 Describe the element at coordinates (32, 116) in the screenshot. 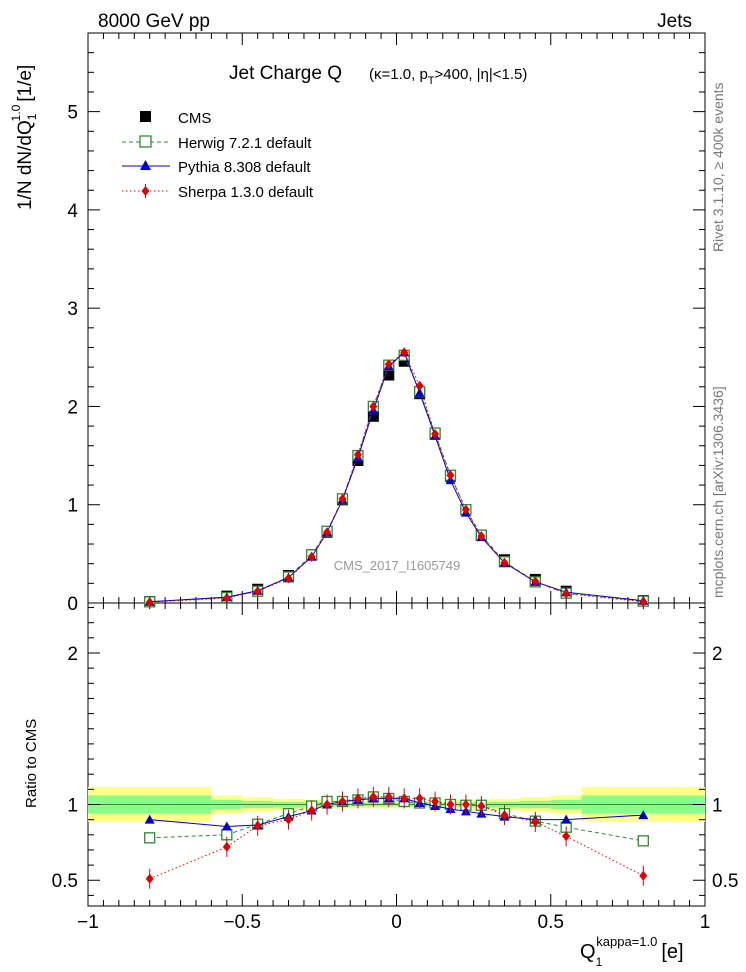

I see `ylabel-sub: 1` at that location.